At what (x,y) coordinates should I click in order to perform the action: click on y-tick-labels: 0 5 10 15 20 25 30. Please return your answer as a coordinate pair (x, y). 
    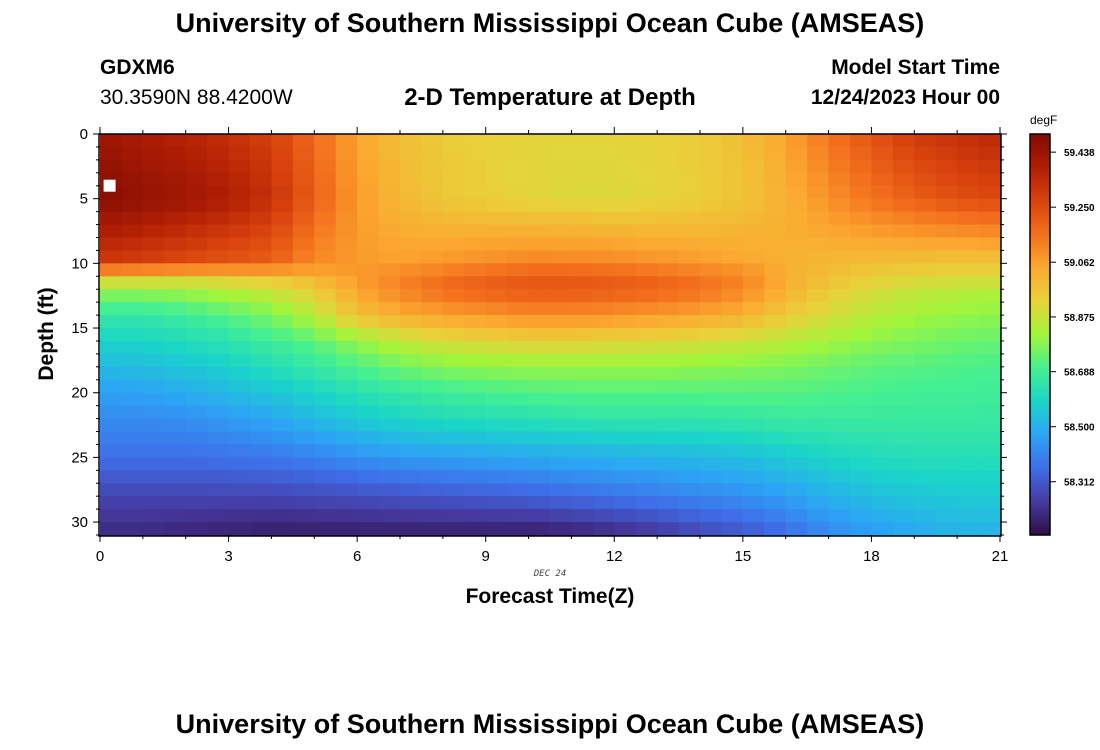
    Looking at the image, I should click on (79, 328).